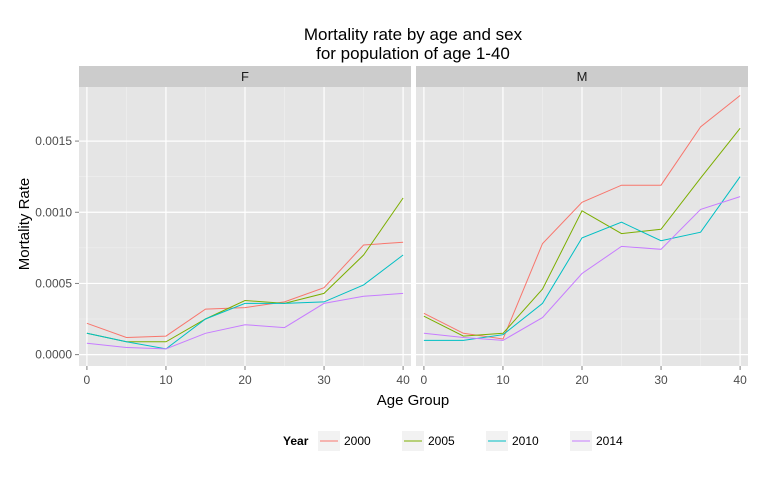 This screenshot has width=768, height=480. Describe the element at coordinates (525, 441) in the screenshot. I see `legend-label: 2010` at that location.